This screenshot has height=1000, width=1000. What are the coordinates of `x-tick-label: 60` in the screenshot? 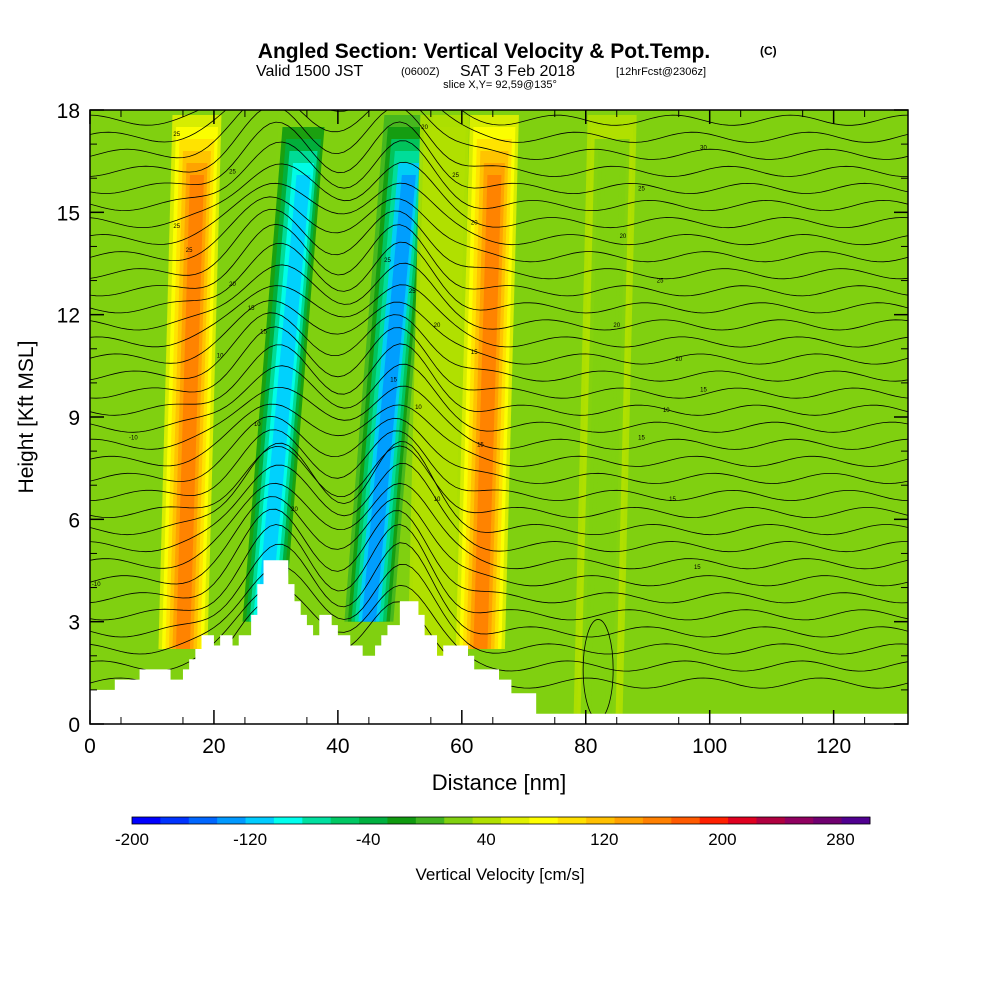 It's located at (461, 746).